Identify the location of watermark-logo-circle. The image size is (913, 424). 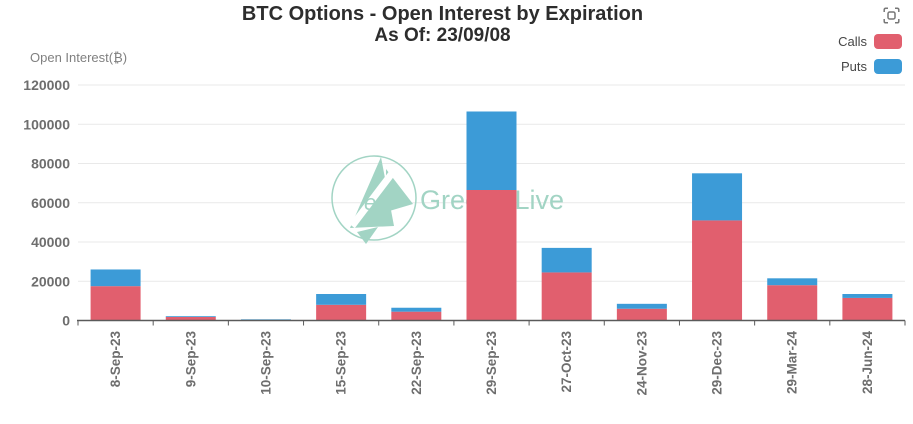
(374, 198).